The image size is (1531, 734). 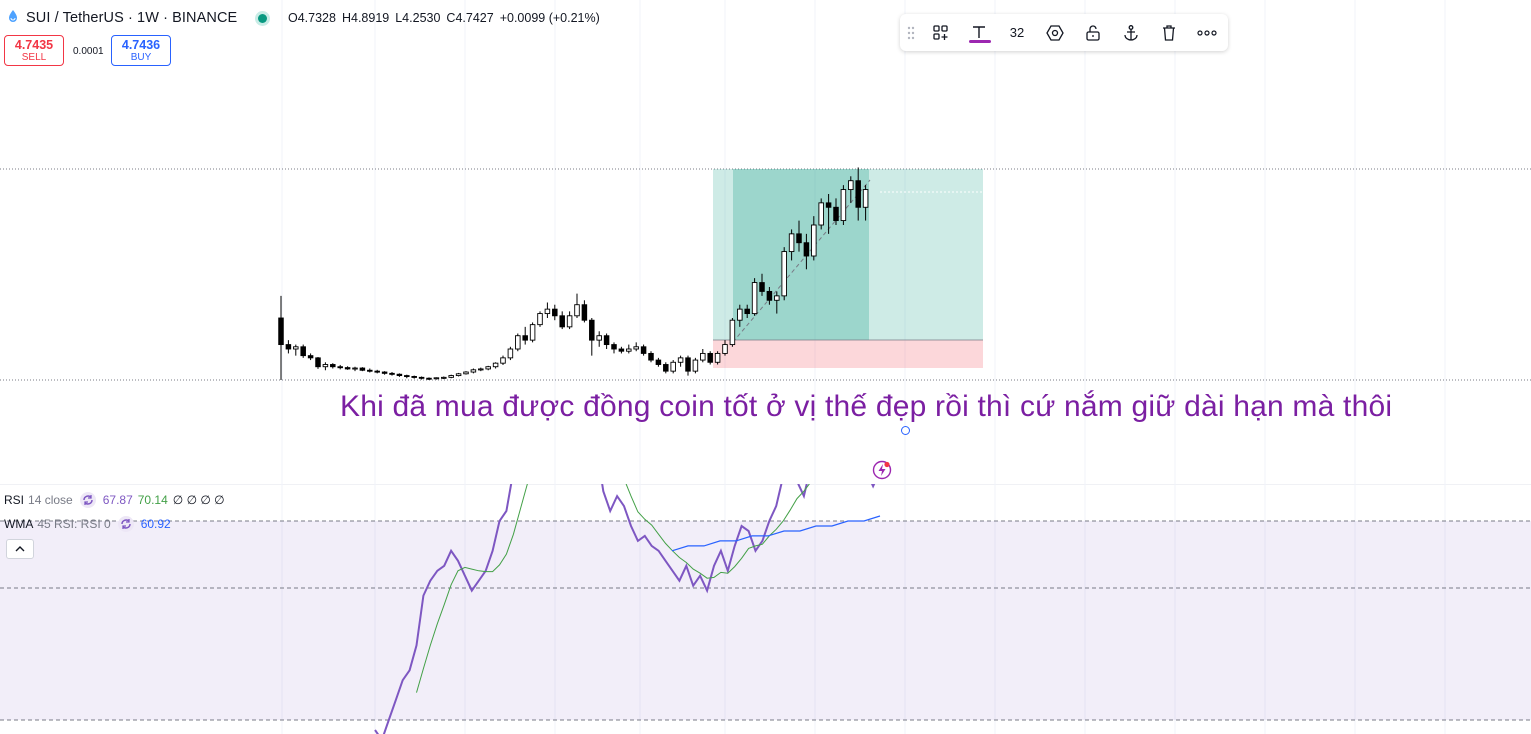 What do you see at coordinates (262, 18) in the screenshot?
I see `market-status-dot` at bounding box center [262, 18].